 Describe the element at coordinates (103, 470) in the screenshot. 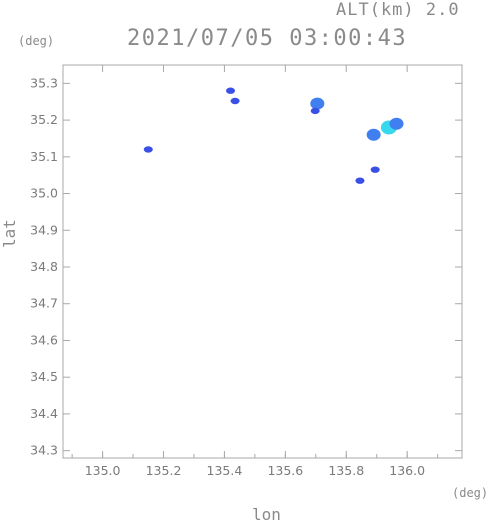

I see `x-tick-label: 135.0` at that location.